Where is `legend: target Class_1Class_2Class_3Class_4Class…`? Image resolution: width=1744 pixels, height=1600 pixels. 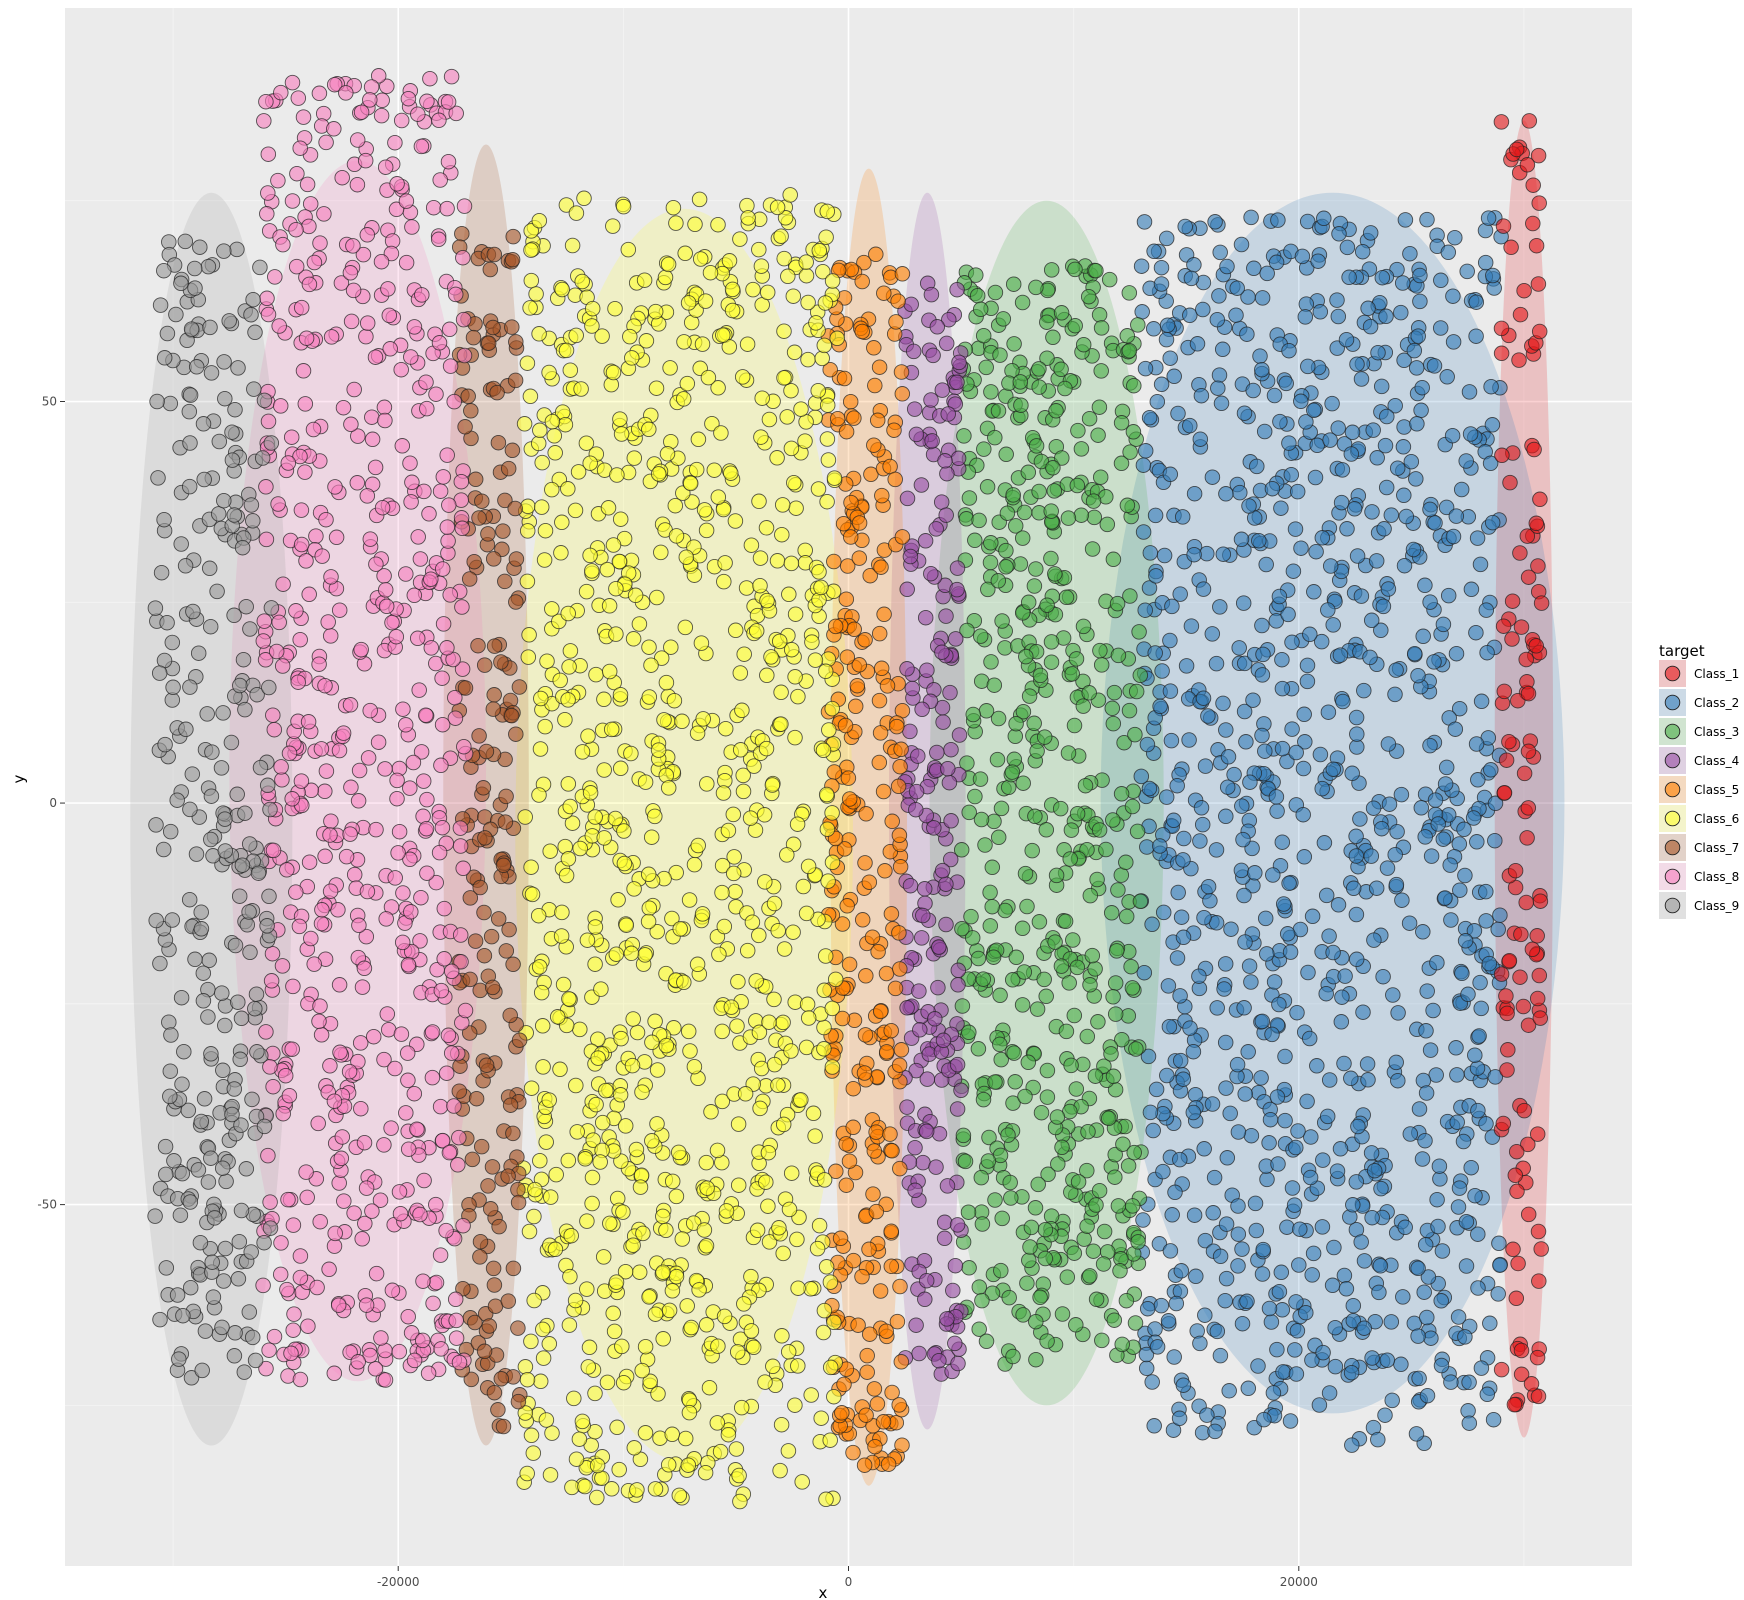
legend: target Class_1Class_2Class_3Class_4Class… is located at coordinates (1699, 780).